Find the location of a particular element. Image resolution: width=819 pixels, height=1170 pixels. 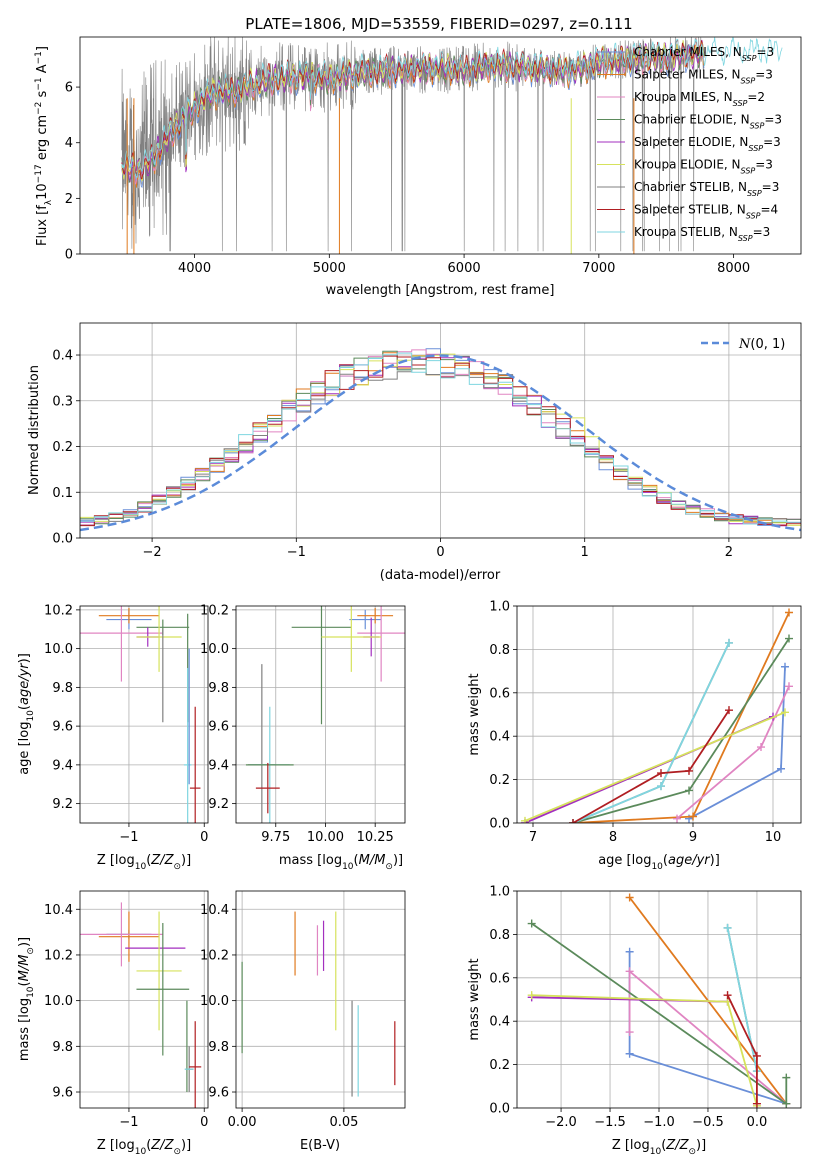

x-tick-label: 10 is located at coordinates (773, 837).